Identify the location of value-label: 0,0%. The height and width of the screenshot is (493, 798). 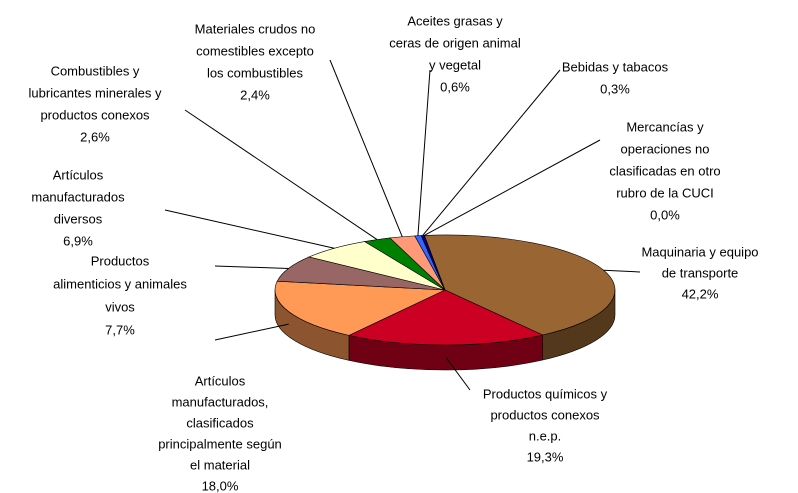
(665, 214).